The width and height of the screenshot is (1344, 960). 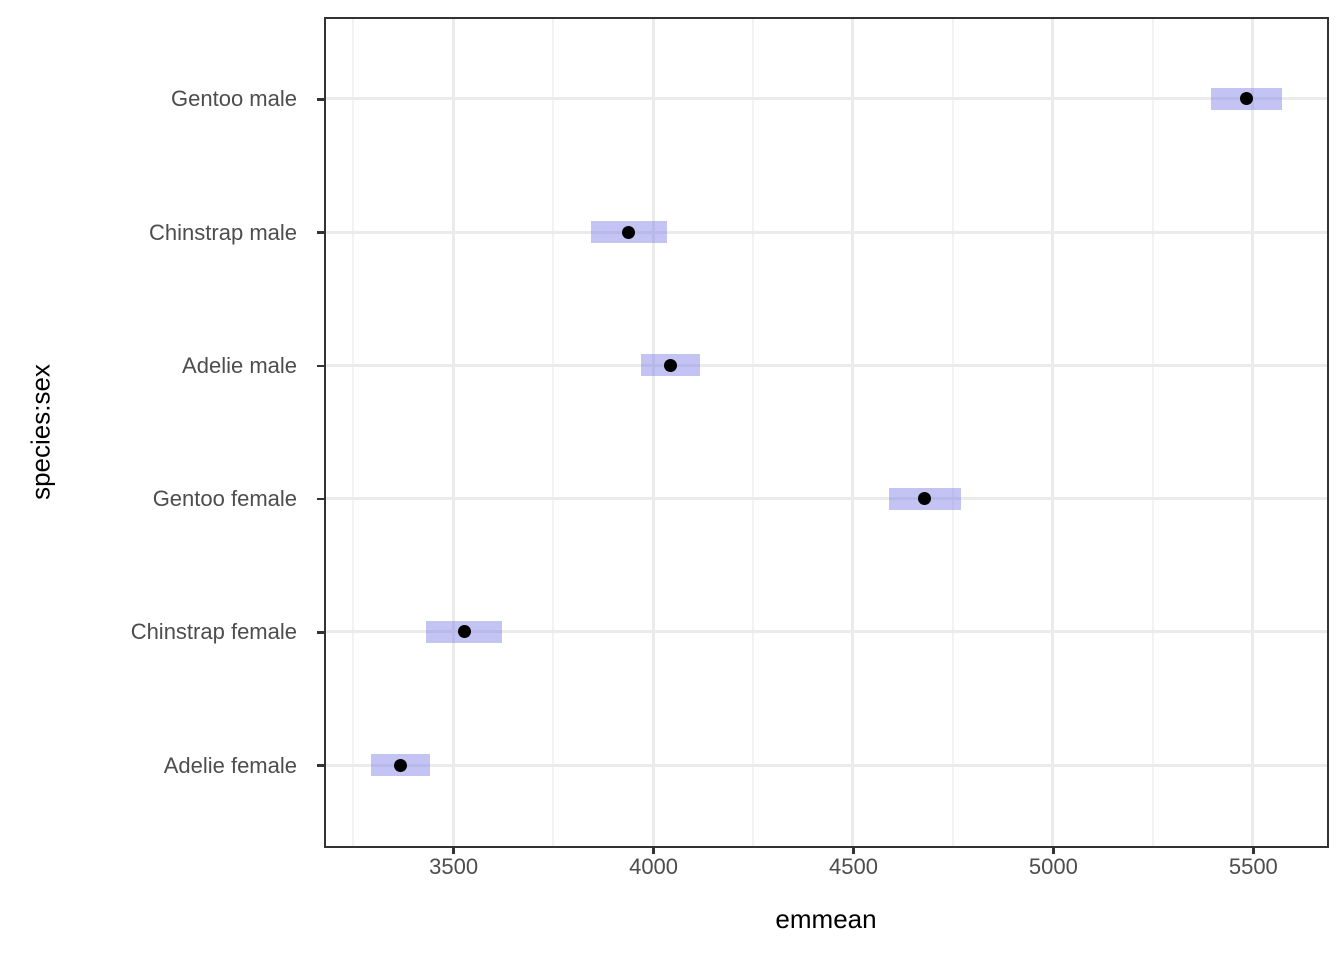 What do you see at coordinates (40, 432) in the screenshot?
I see `y-axis-title: species:sex` at bounding box center [40, 432].